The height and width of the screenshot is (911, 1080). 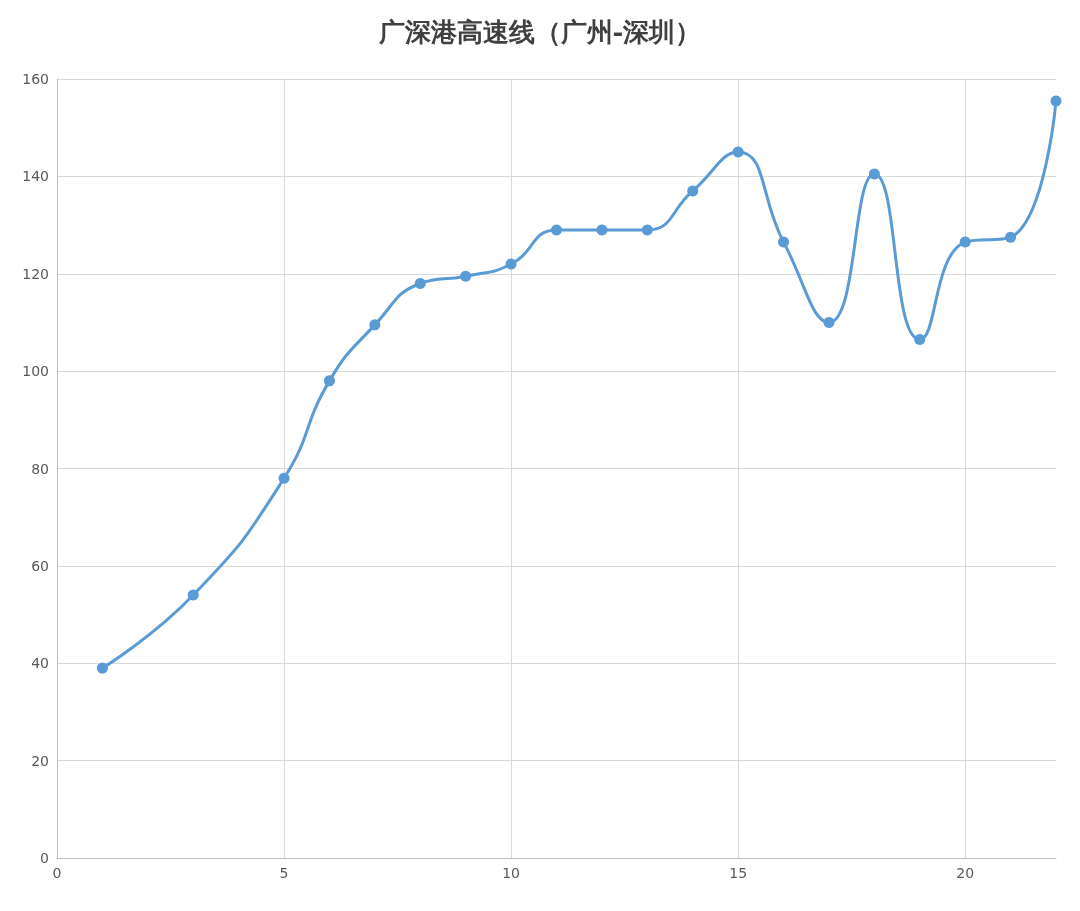 What do you see at coordinates (35, 79) in the screenshot?
I see `y-tick-label: 160` at bounding box center [35, 79].